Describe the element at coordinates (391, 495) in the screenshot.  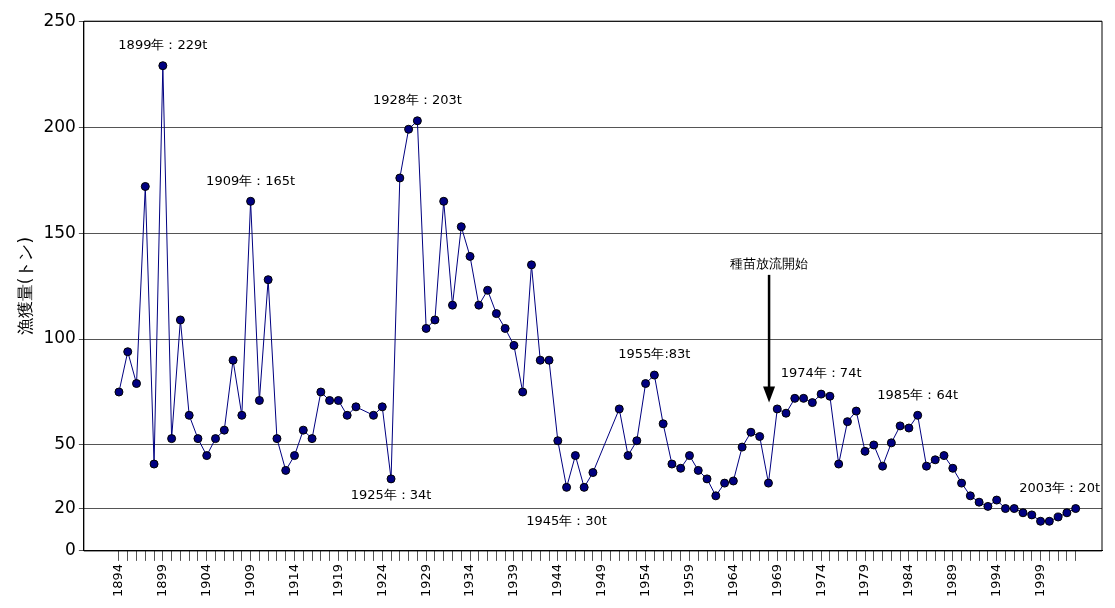
I see `annotation: 1925年：34t` at that location.